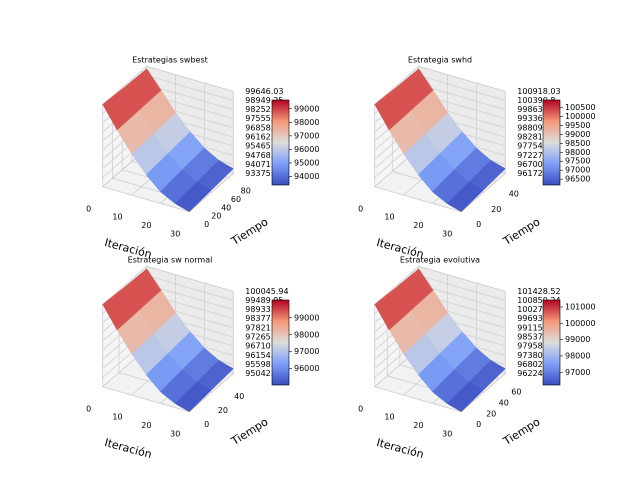 This screenshot has width=640, height=480. I want to click on z-tick-label: 97754.65, so click(536, 146).